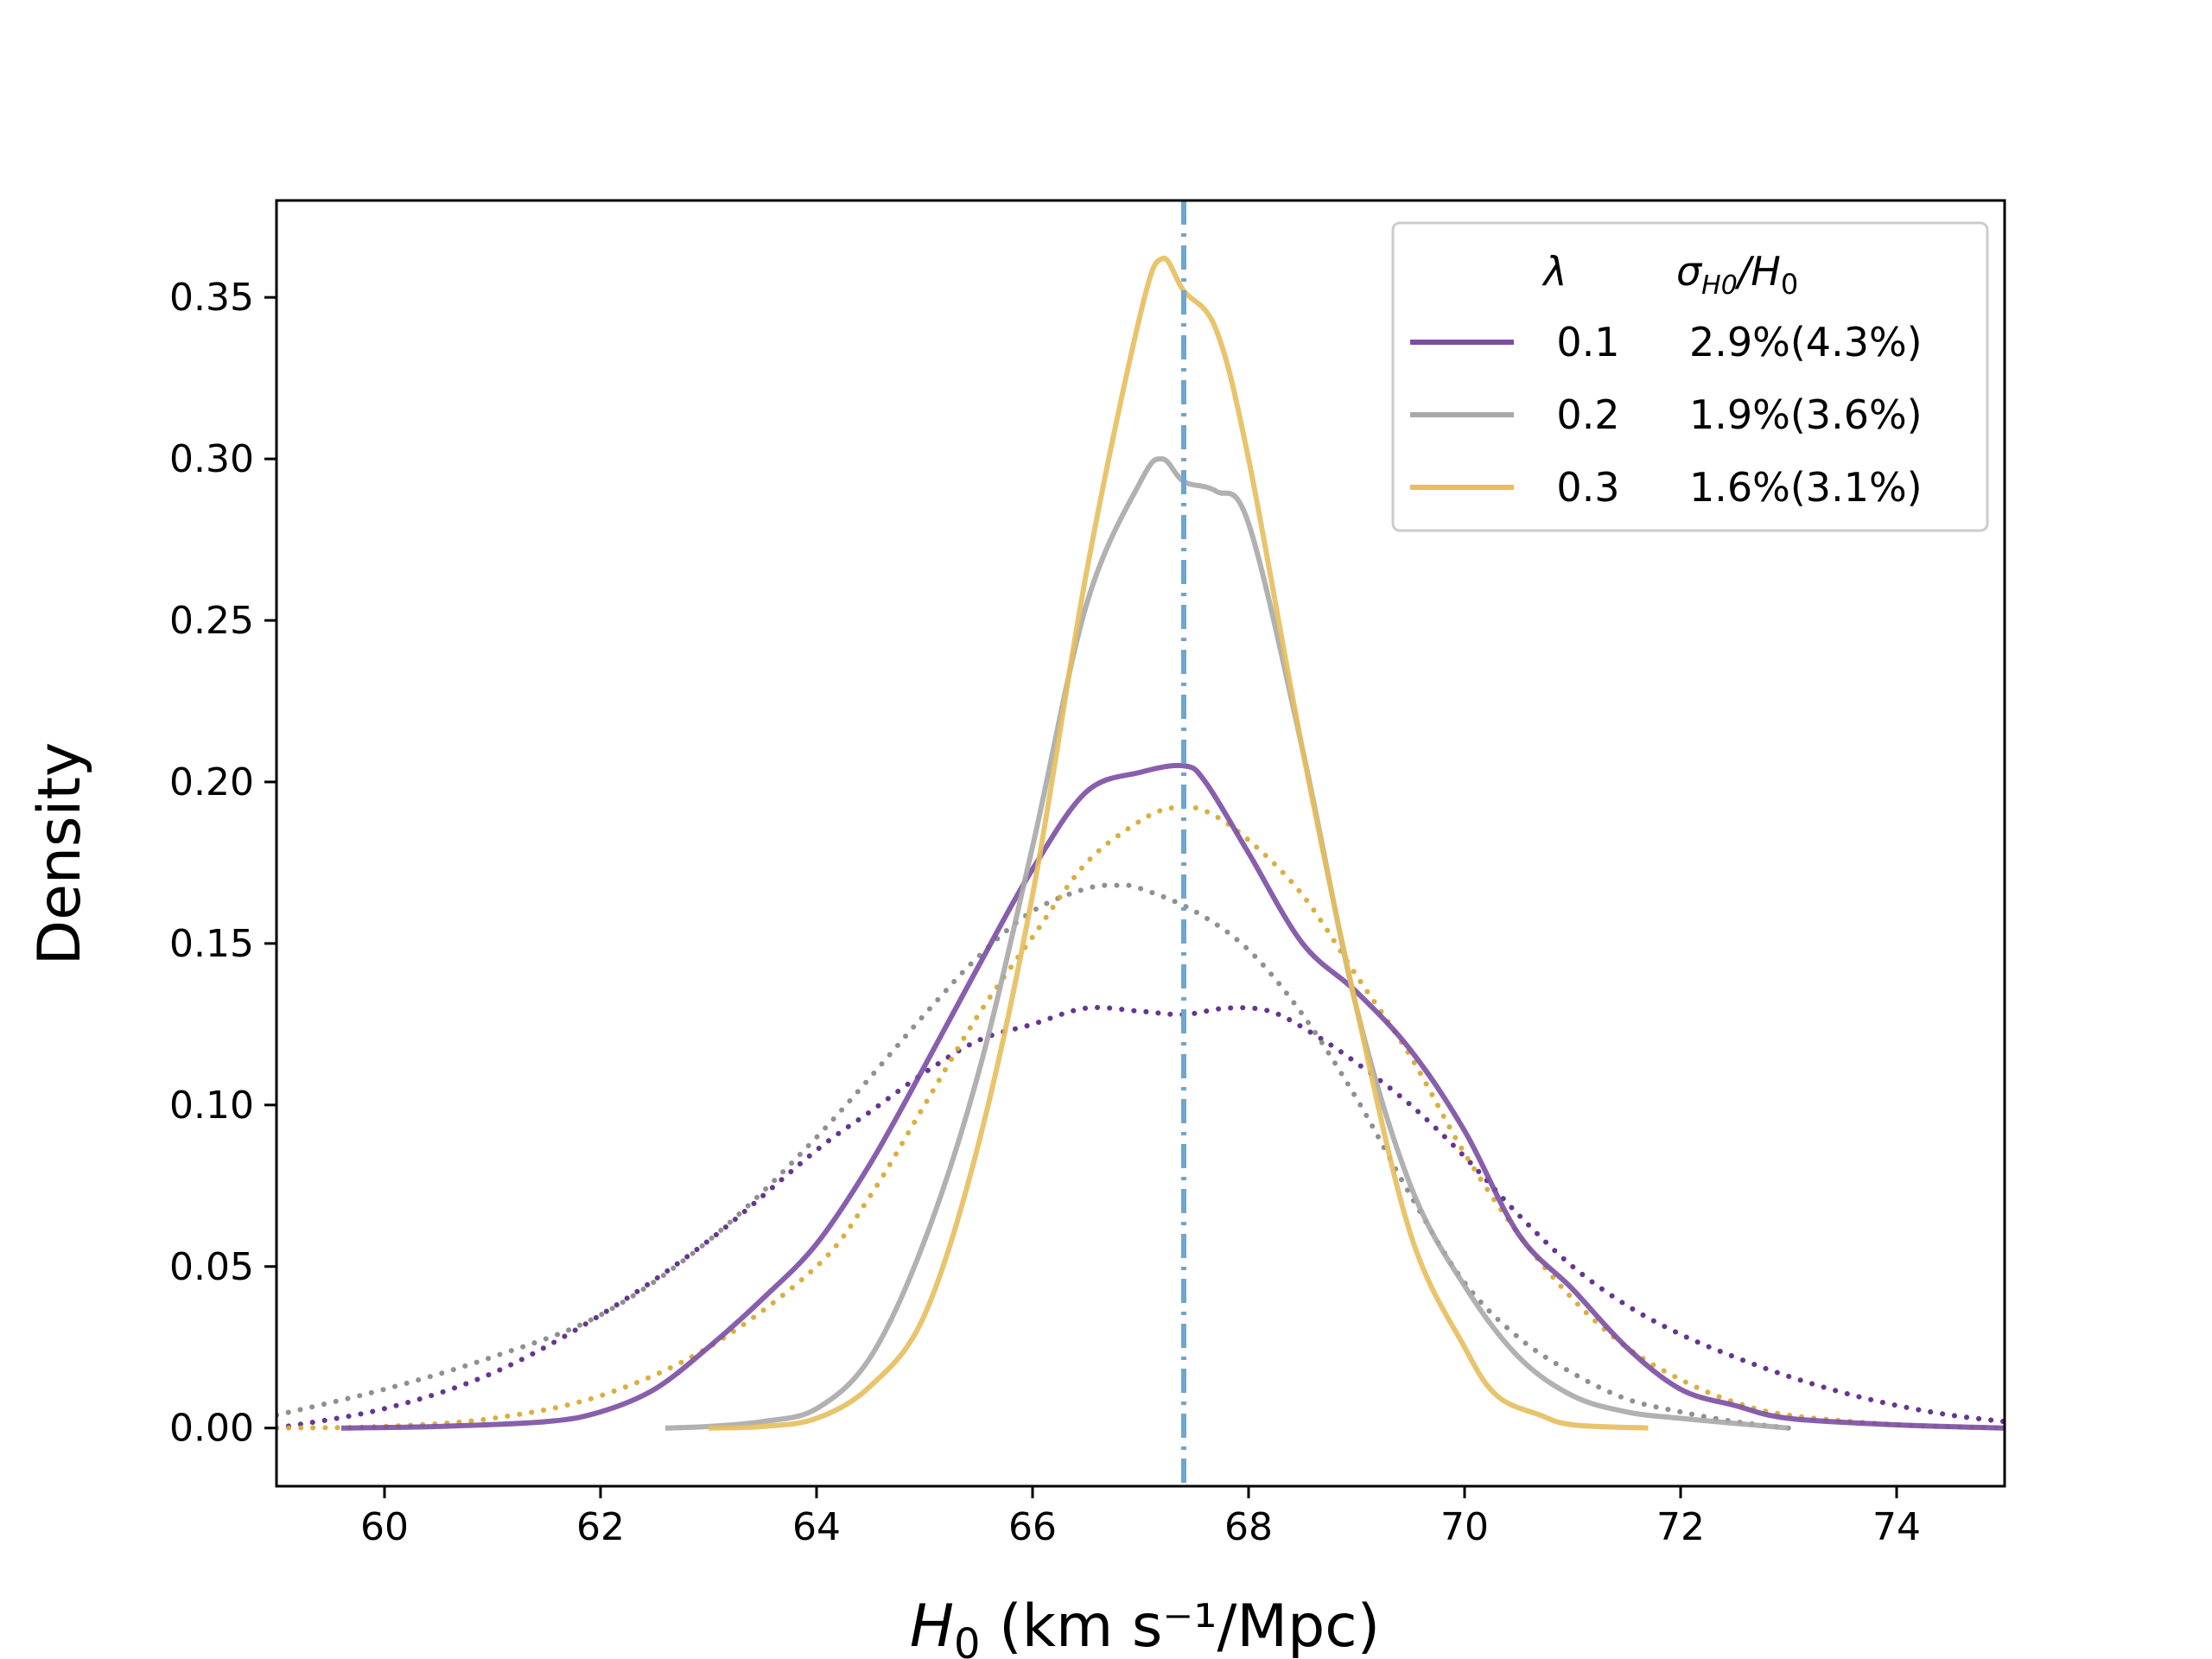  Describe the element at coordinates (600, 1527) in the screenshot. I see `x-tick-label: 62` at that location.